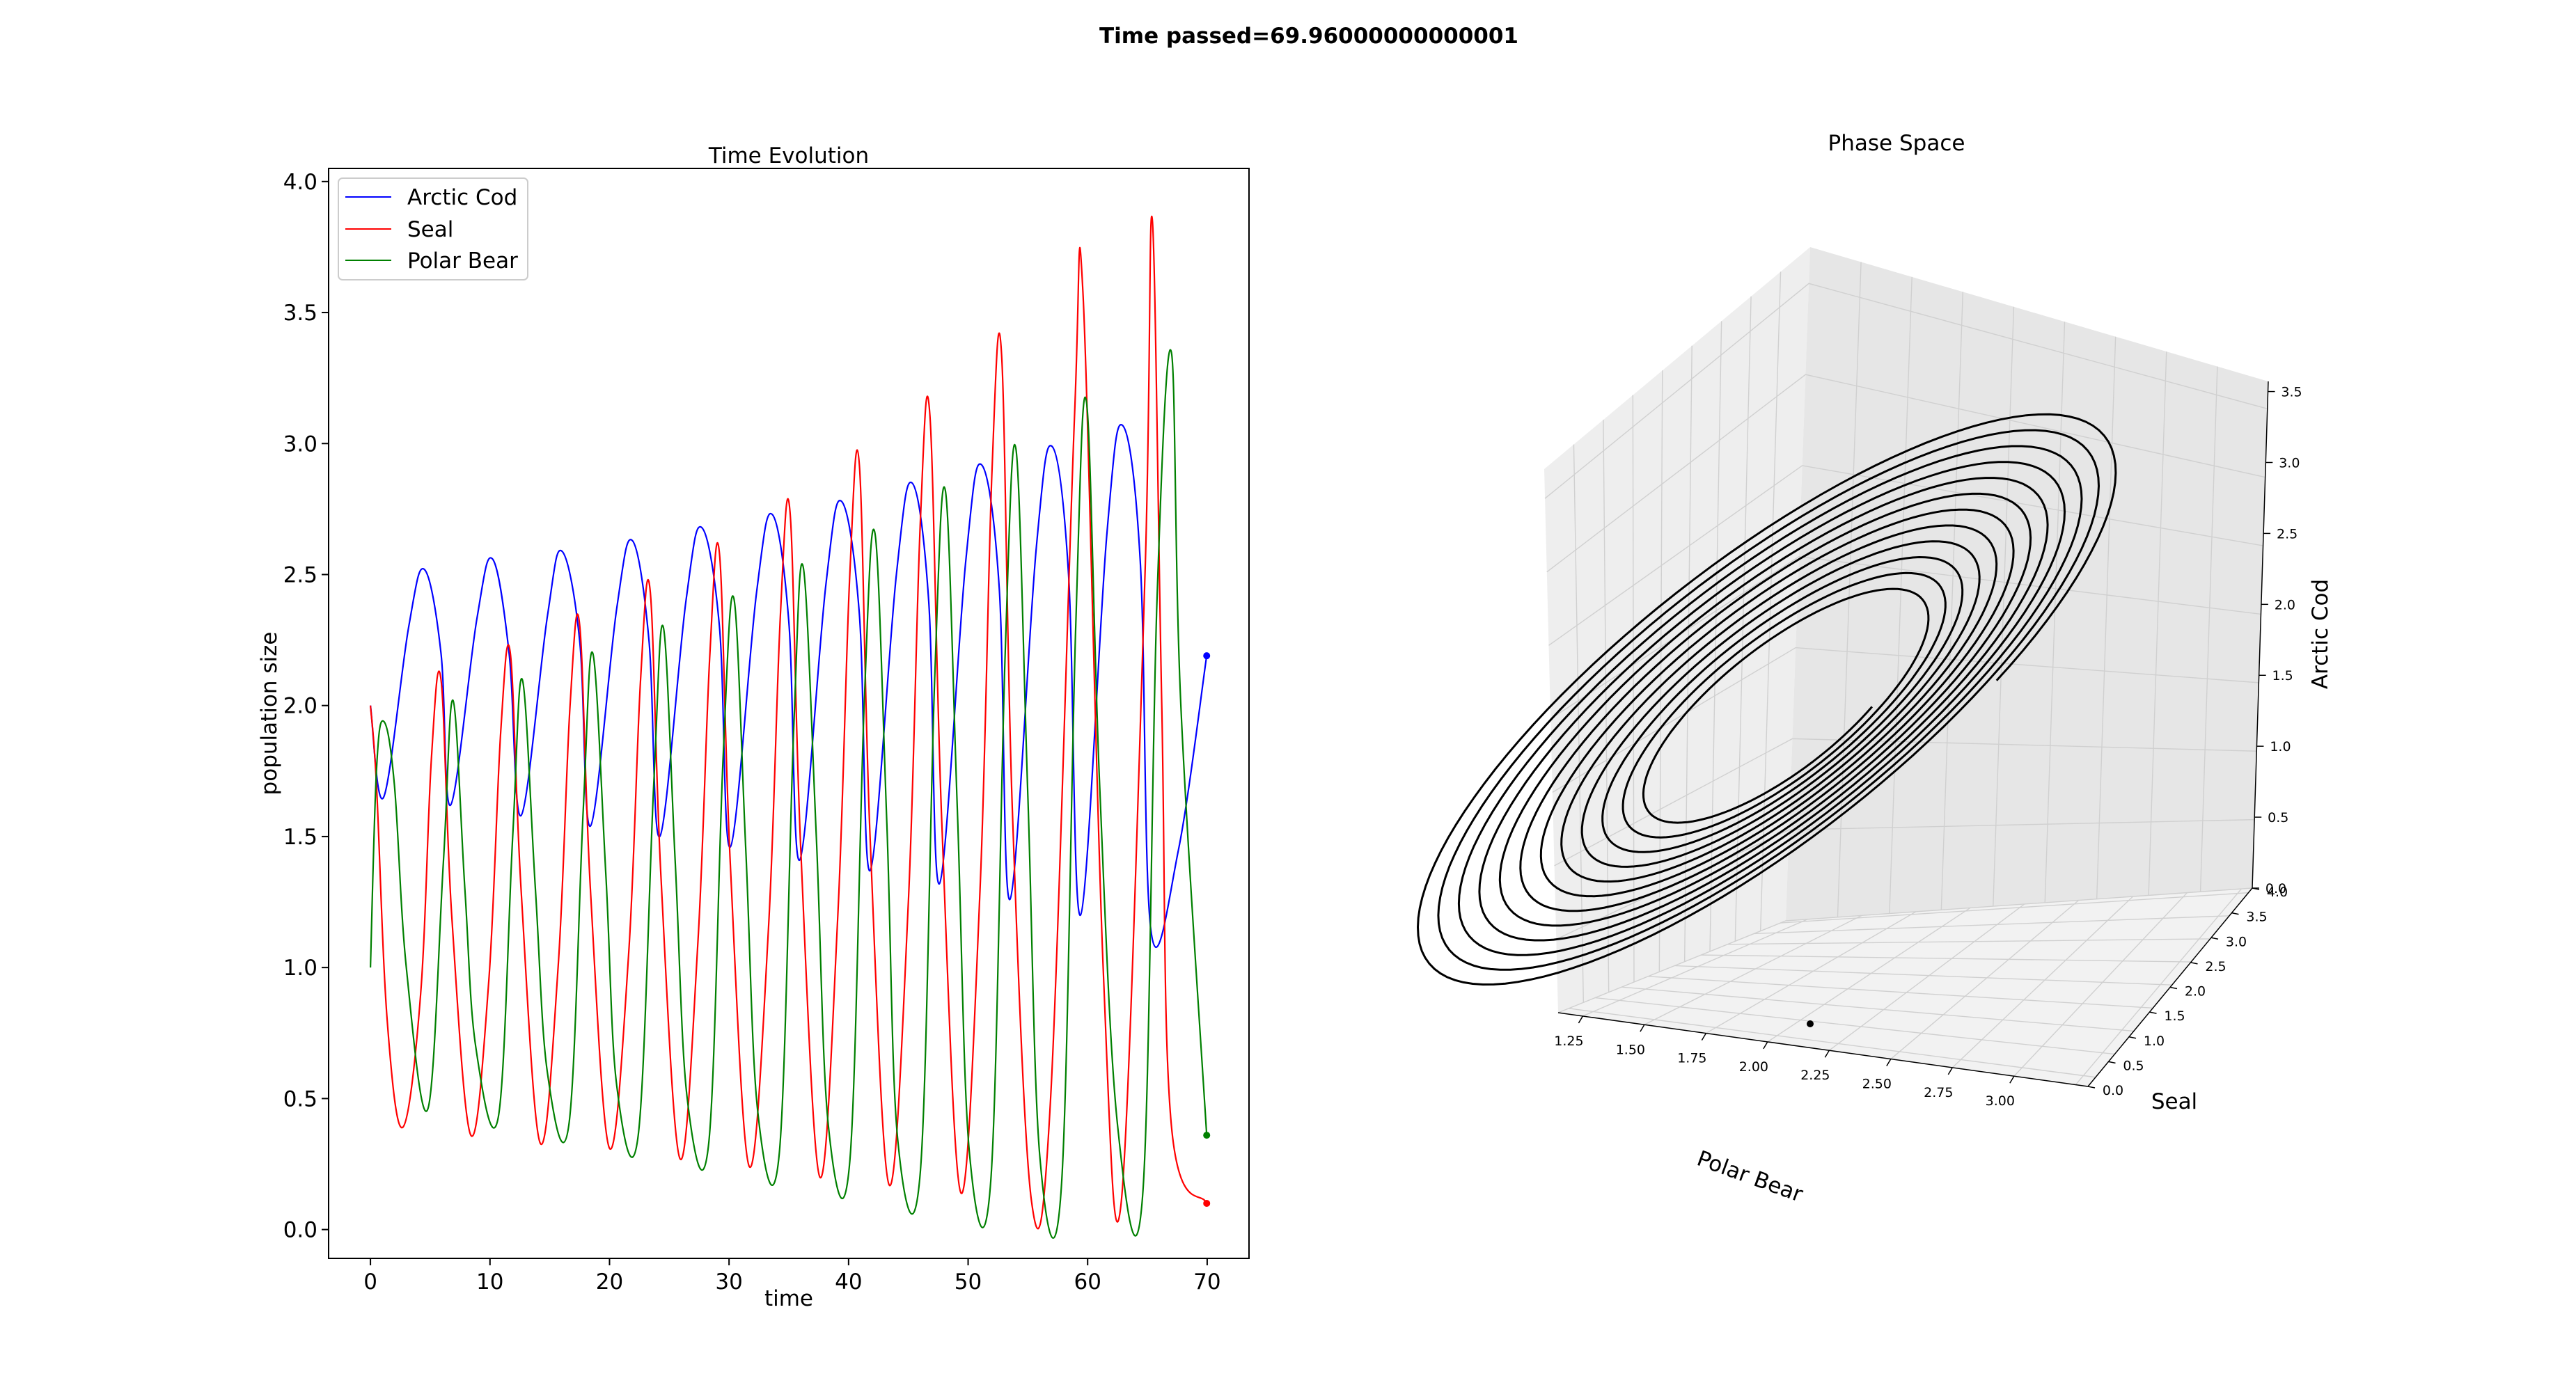 The height and width of the screenshot is (1392, 2576). Describe the element at coordinates (2256, 917) in the screenshot. I see `y-tick-label: 3.5` at that location.